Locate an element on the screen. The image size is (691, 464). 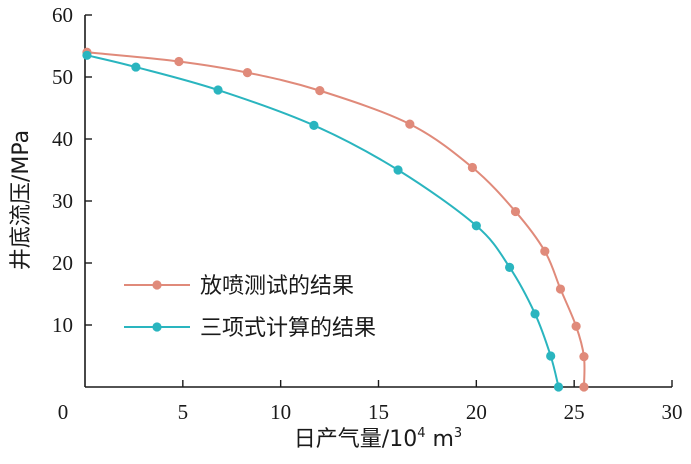
x-tick-label: 15 is located at coordinates (378, 412).